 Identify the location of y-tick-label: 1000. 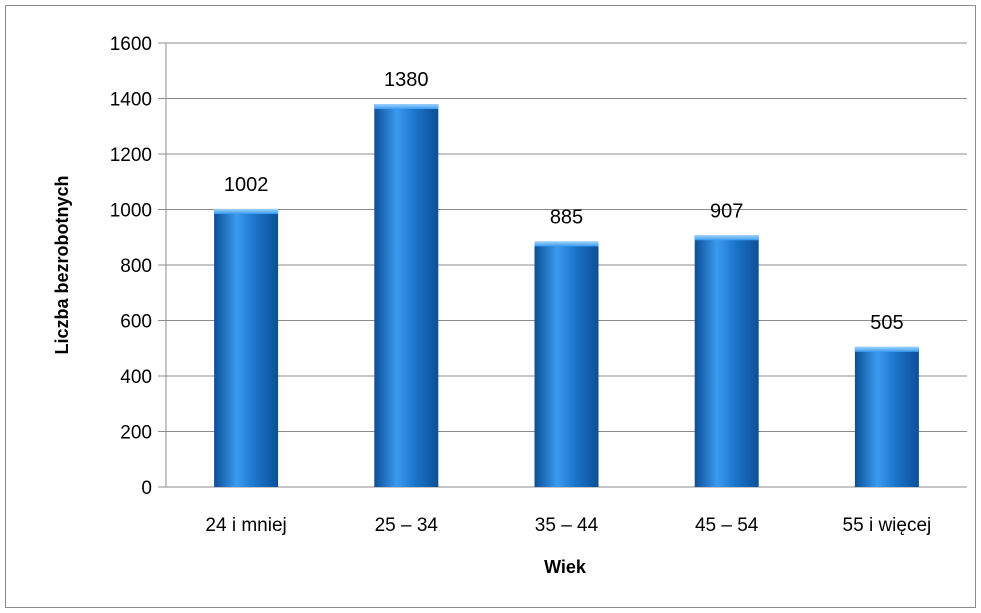
(131, 211).